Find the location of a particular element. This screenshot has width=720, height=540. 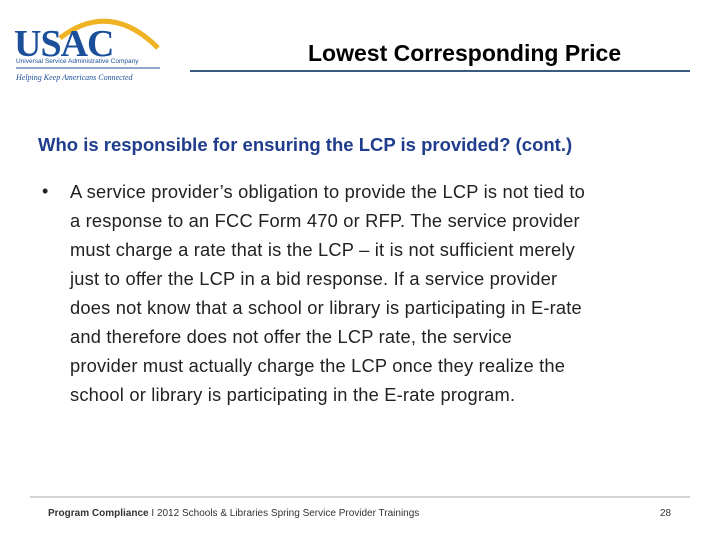

logo-tagline: Universal Service Administrative Company is located at coordinates (77, 61).